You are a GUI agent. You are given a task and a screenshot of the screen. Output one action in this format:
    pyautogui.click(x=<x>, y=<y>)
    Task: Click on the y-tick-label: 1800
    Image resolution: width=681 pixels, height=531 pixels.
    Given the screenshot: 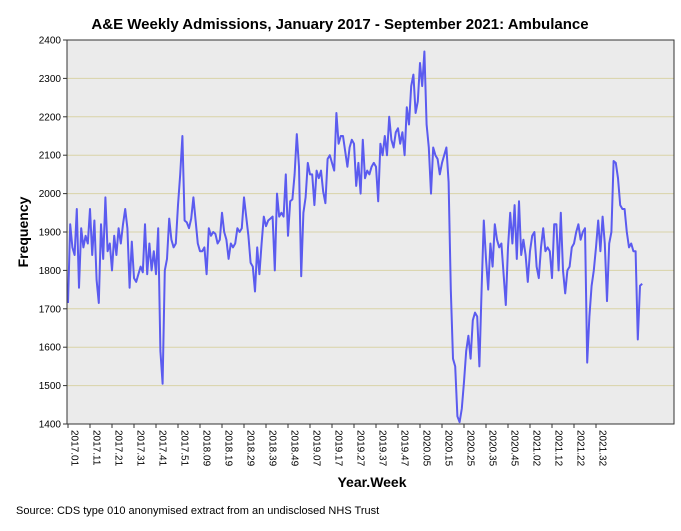 What is the action you would take?
    pyautogui.click(x=50, y=271)
    